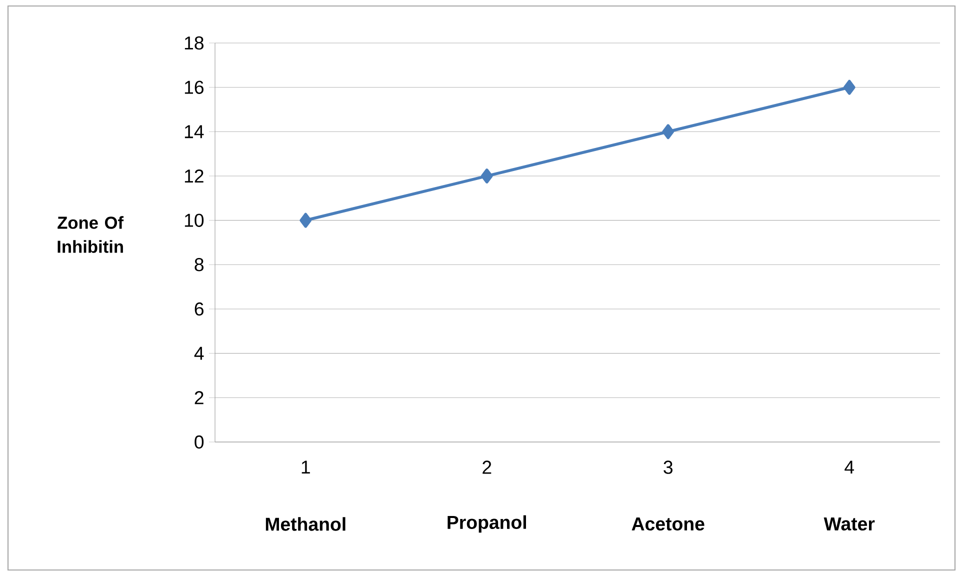 This screenshot has height=578, width=957. I want to click on y-tick-label: 18, so click(194, 43).